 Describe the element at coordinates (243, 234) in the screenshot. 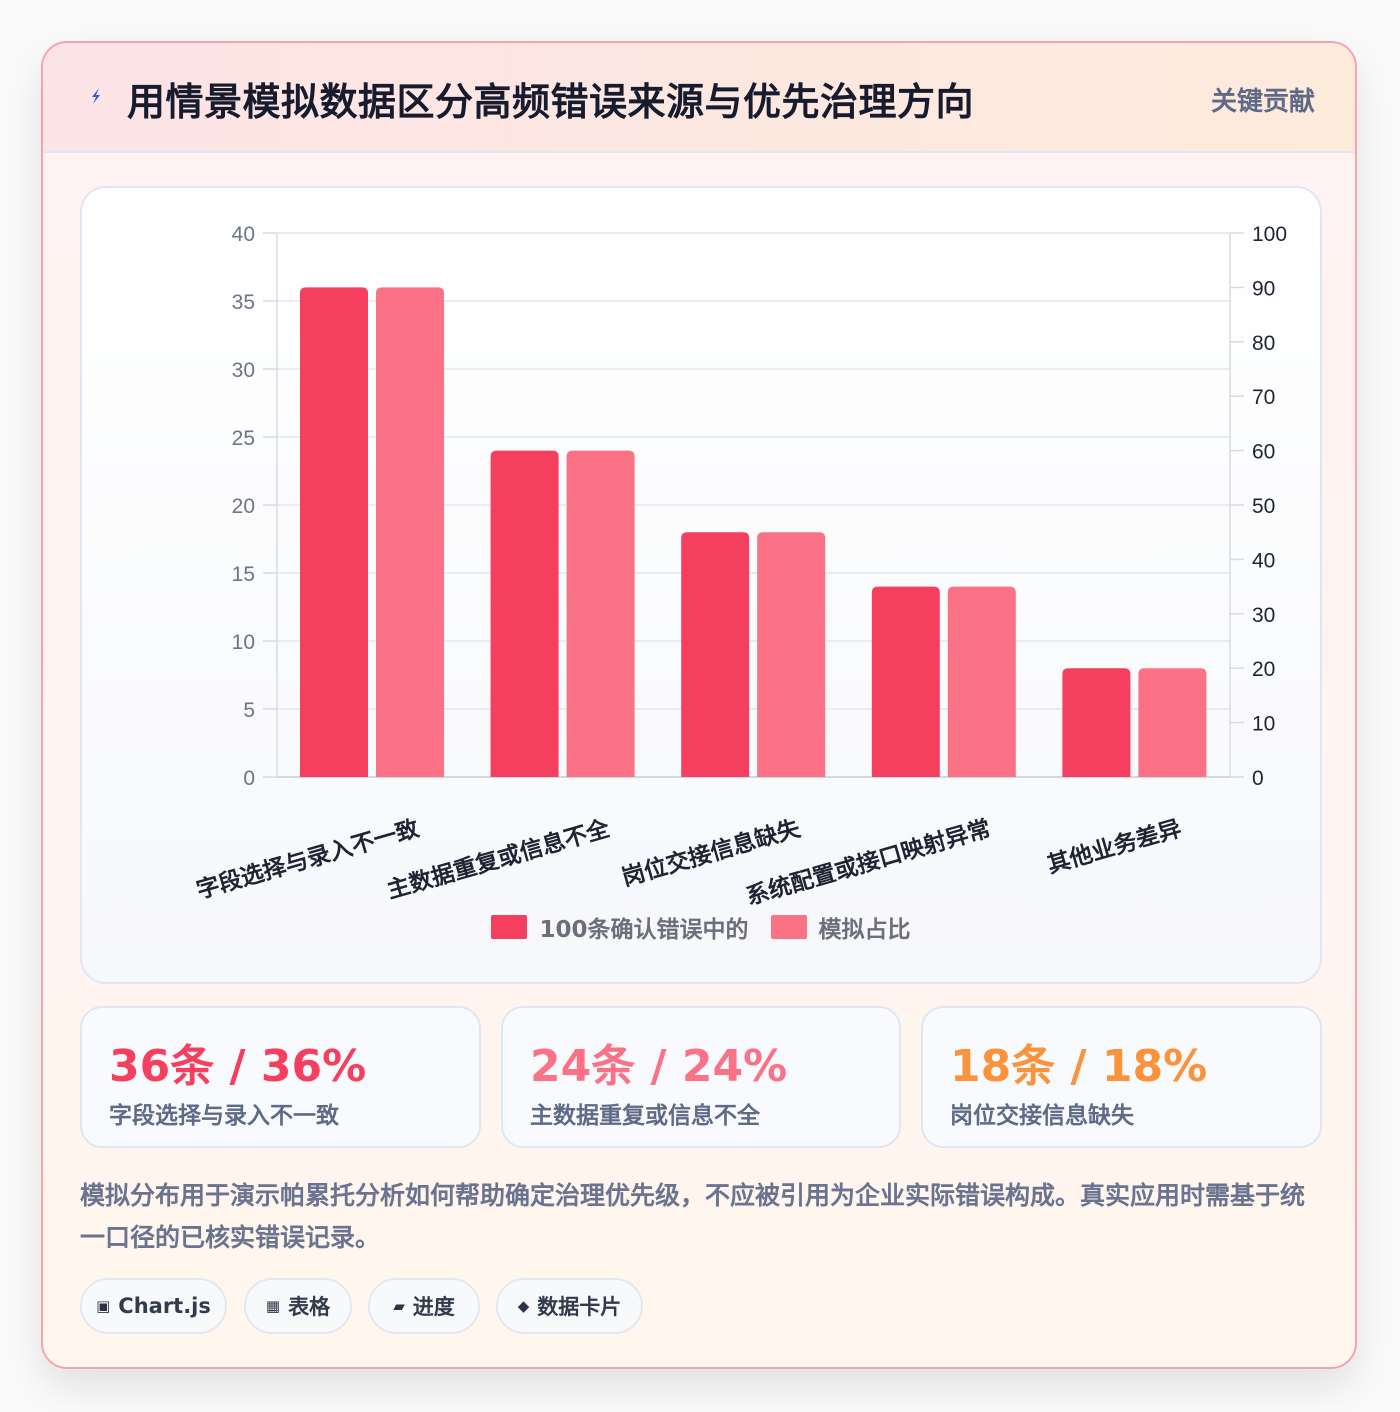

I see `y-left-tick-label: 40` at that location.